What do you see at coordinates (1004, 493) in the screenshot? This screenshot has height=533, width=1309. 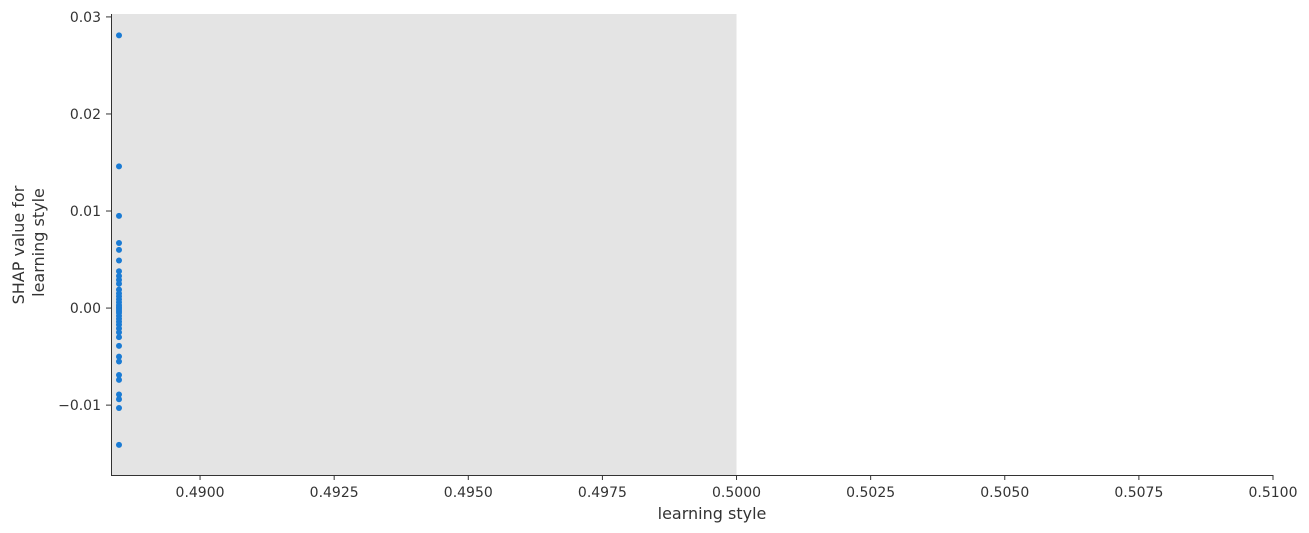 I see `x-tick-label: 0.5050` at bounding box center [1004, 493].